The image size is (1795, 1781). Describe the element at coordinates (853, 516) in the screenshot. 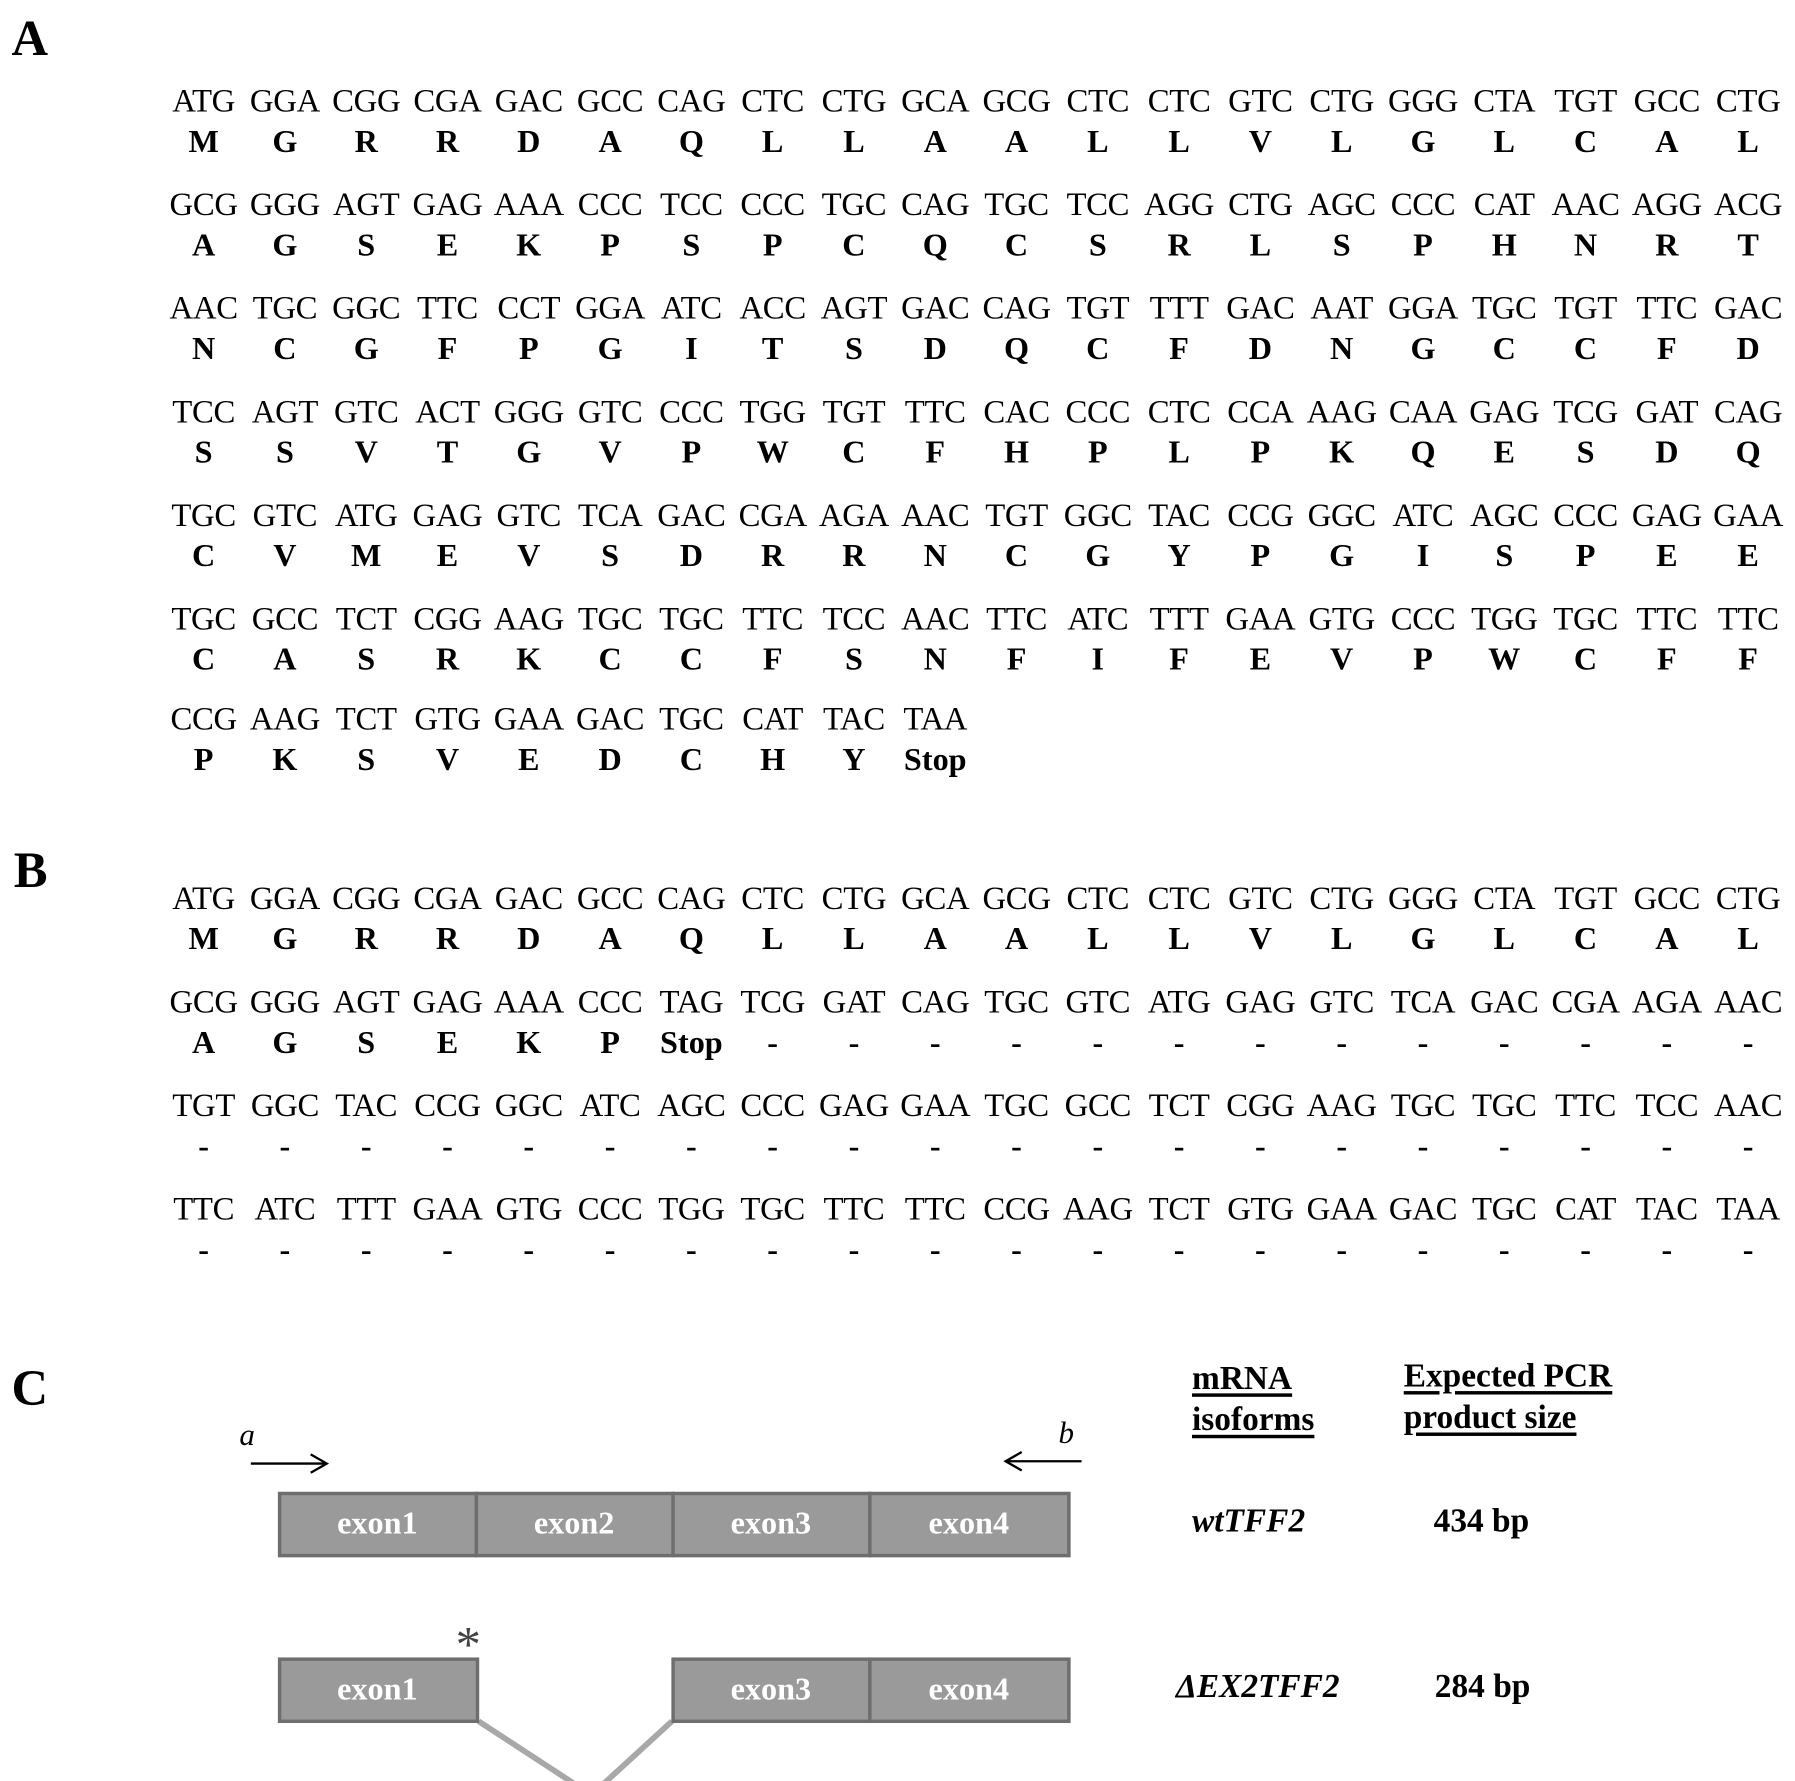

I see `nucleotide-triplet: AGA` at that location.